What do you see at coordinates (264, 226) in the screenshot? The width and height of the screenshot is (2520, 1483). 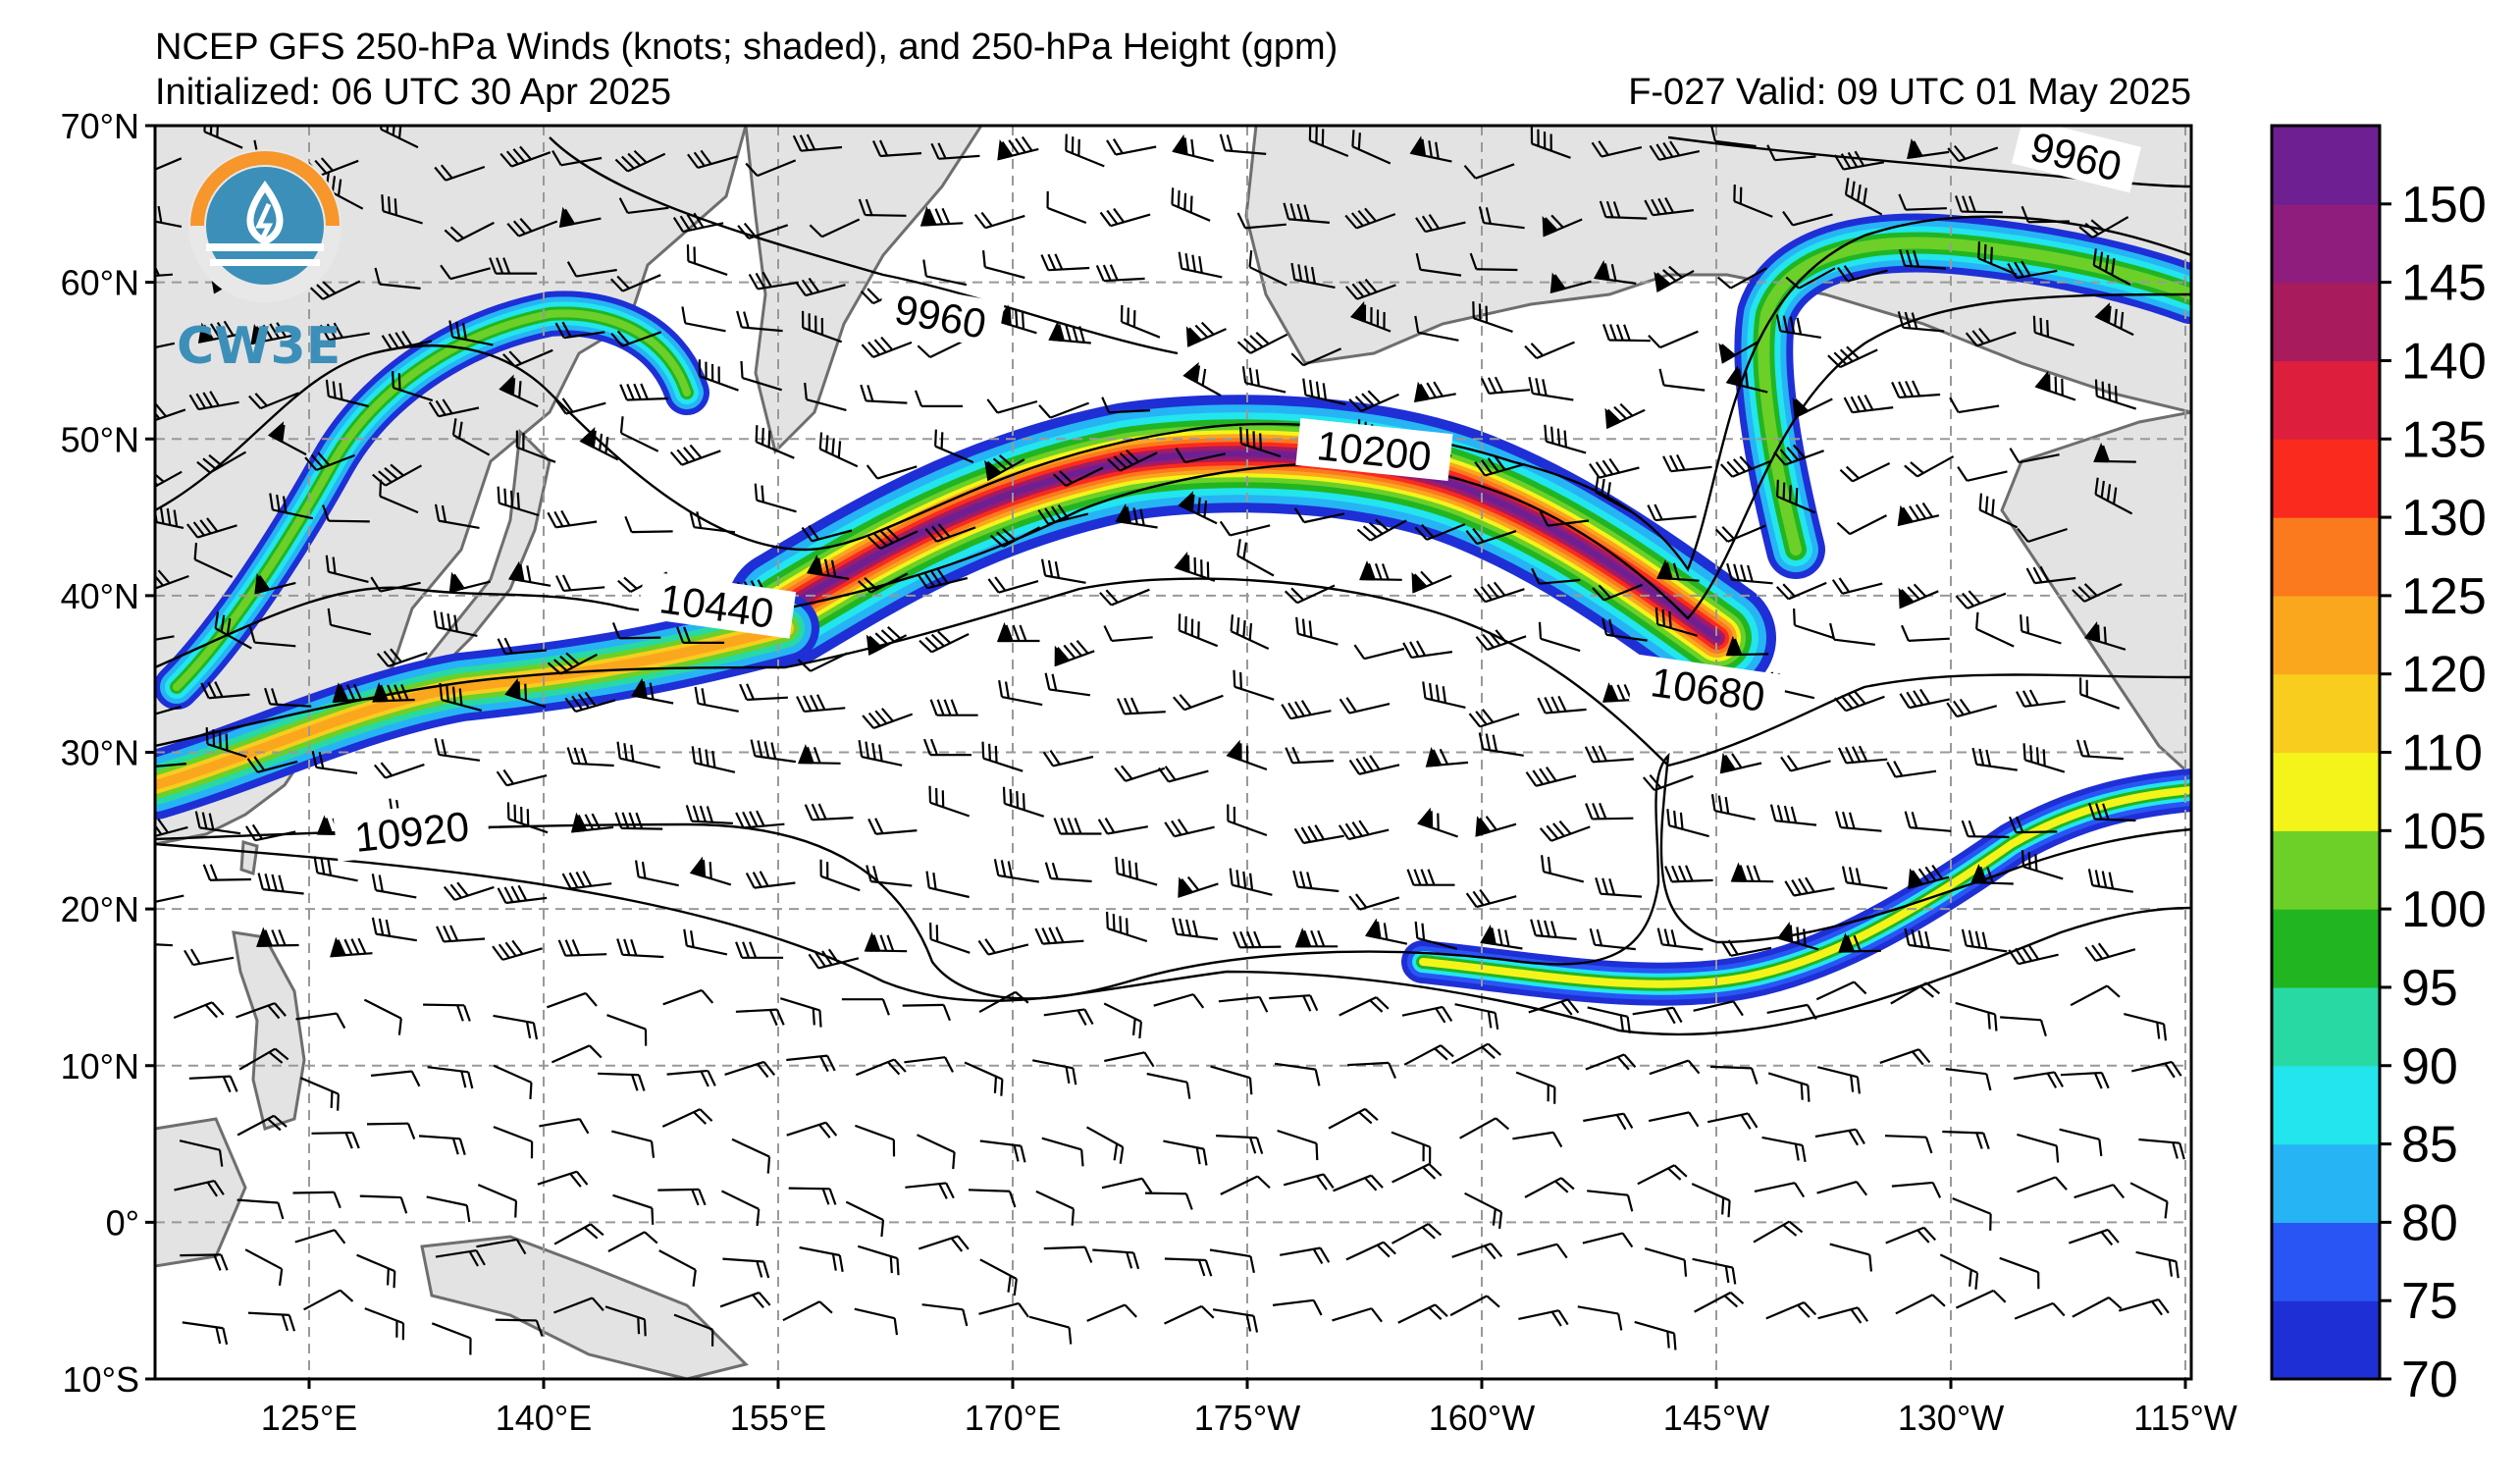 I see `cw3e-logo-icon` at bounding box center [264, 226].